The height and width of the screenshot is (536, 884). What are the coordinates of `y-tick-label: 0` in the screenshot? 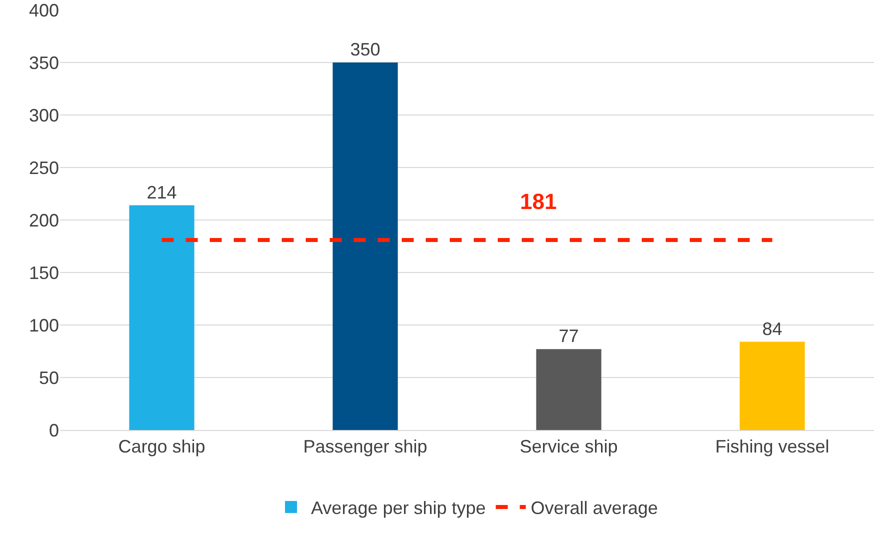 It's located at (53, 430).